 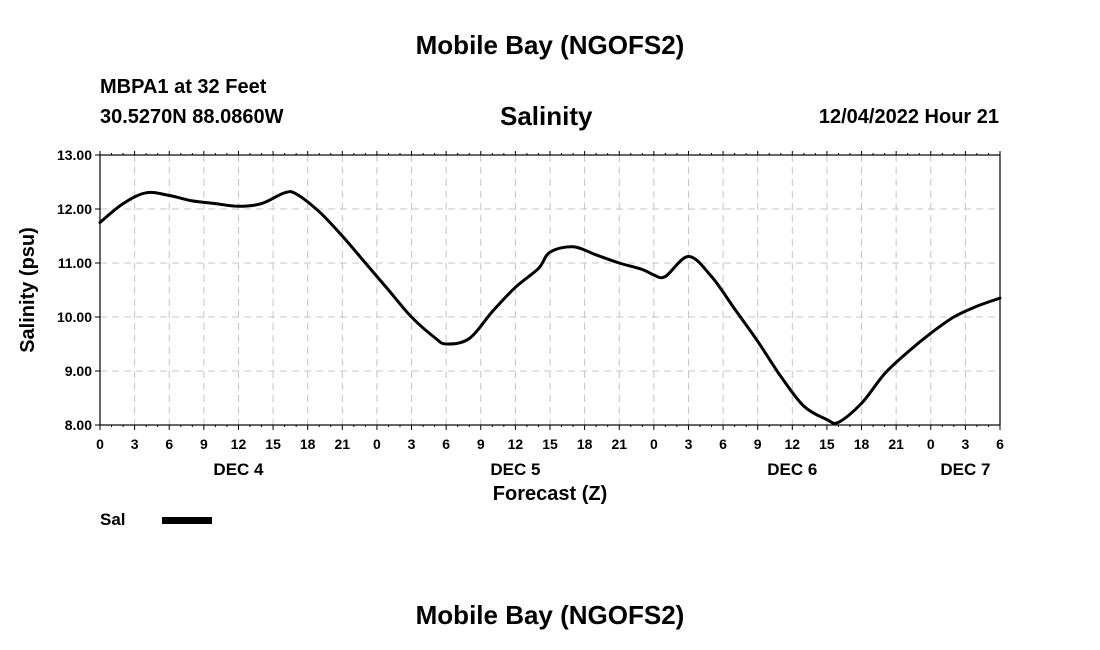 I want to click on y-tick-label: 13.00, so click(x=74, y=155).